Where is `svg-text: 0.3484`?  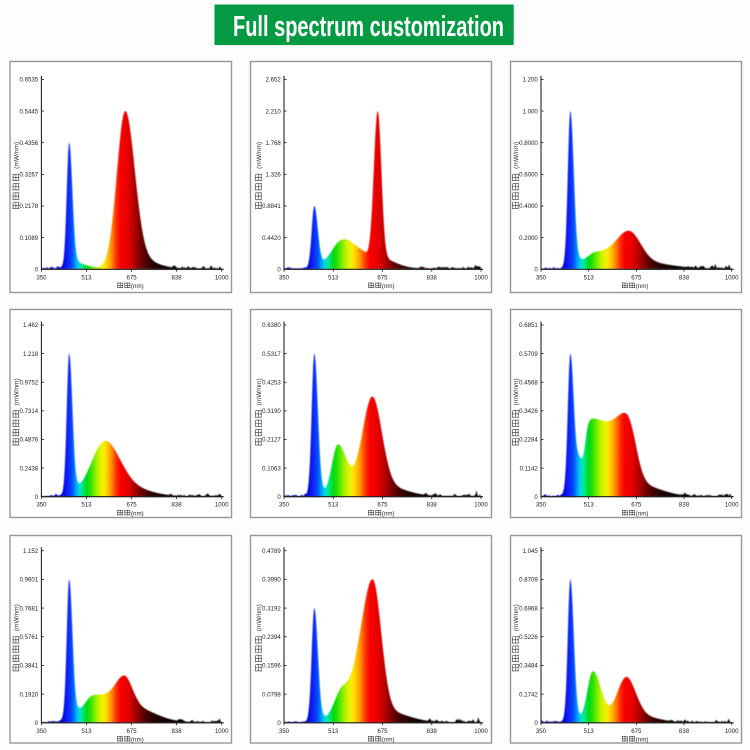 svg-text: 0.3484 is located at coordinates (528, 666).